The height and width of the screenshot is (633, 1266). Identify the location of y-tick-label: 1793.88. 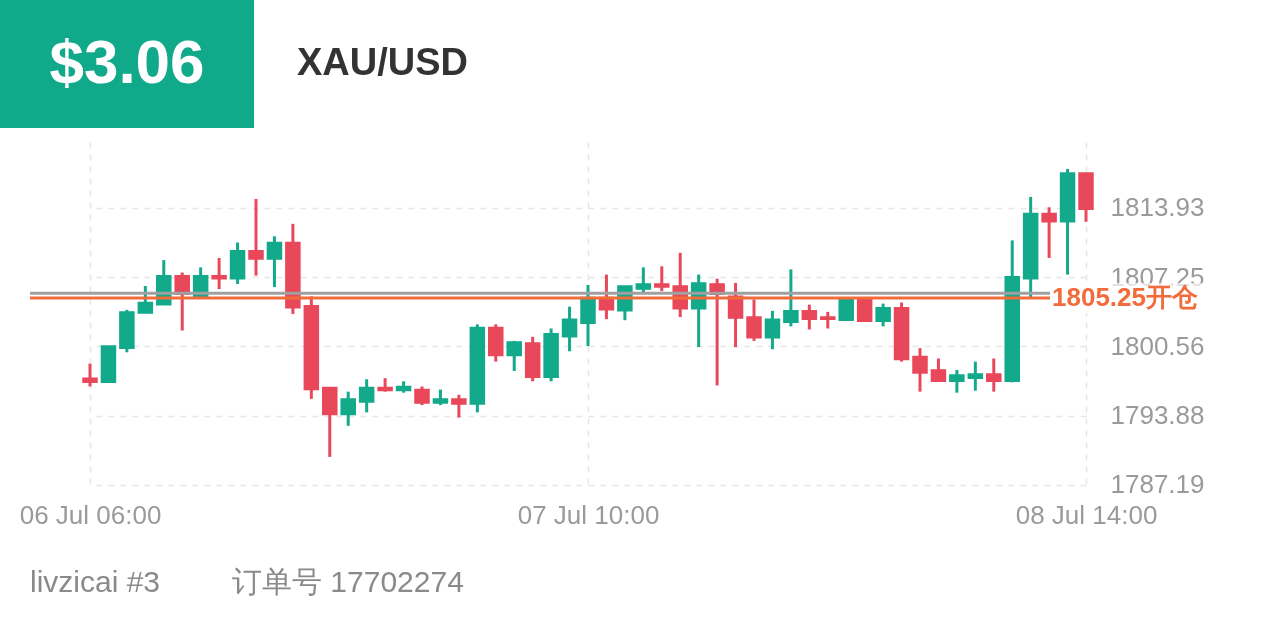
(1157, 415).